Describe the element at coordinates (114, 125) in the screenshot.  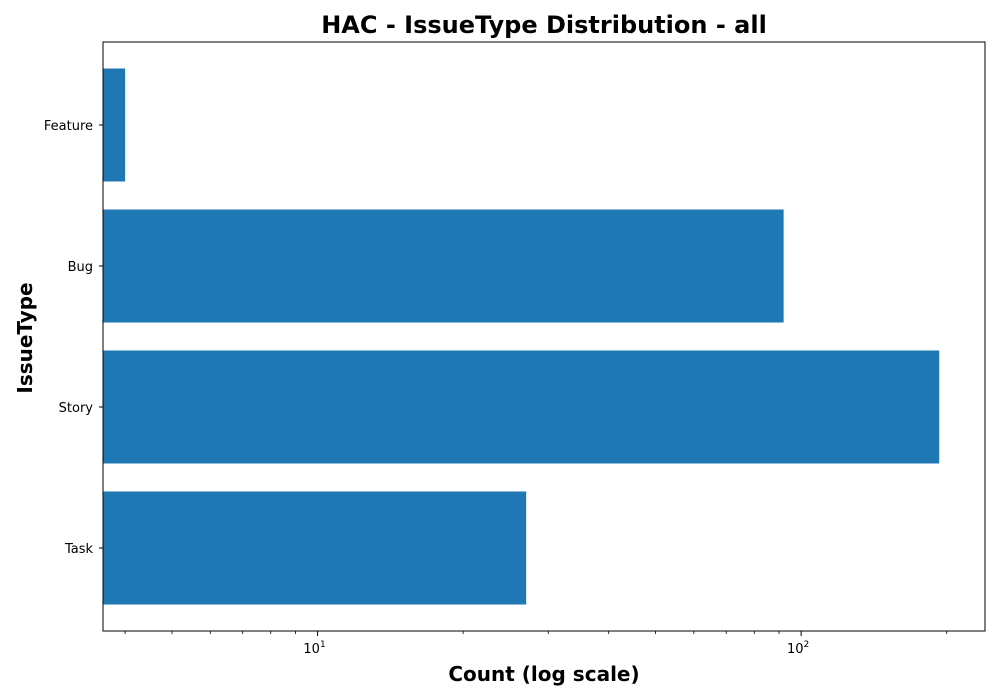
I see `bar-feature` at that location.